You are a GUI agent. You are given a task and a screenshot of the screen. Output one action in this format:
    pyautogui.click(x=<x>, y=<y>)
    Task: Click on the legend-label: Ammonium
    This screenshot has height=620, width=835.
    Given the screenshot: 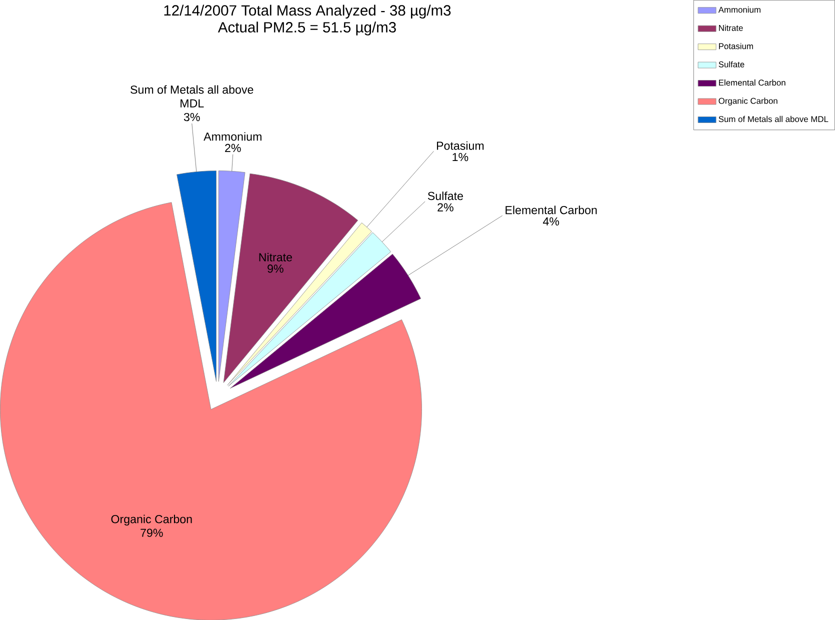 What is the action you would take?
    pyautogui.click(x=739, y=9)
    